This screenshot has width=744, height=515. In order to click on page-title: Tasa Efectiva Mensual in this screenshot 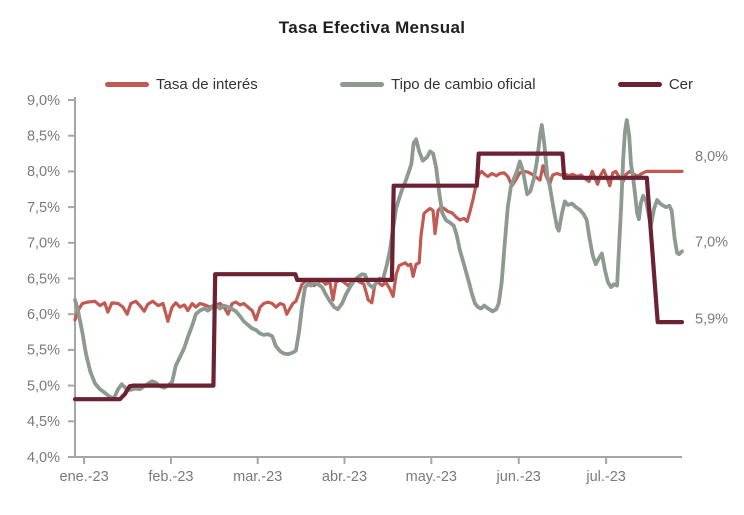, I will do `click(372, 27)`.